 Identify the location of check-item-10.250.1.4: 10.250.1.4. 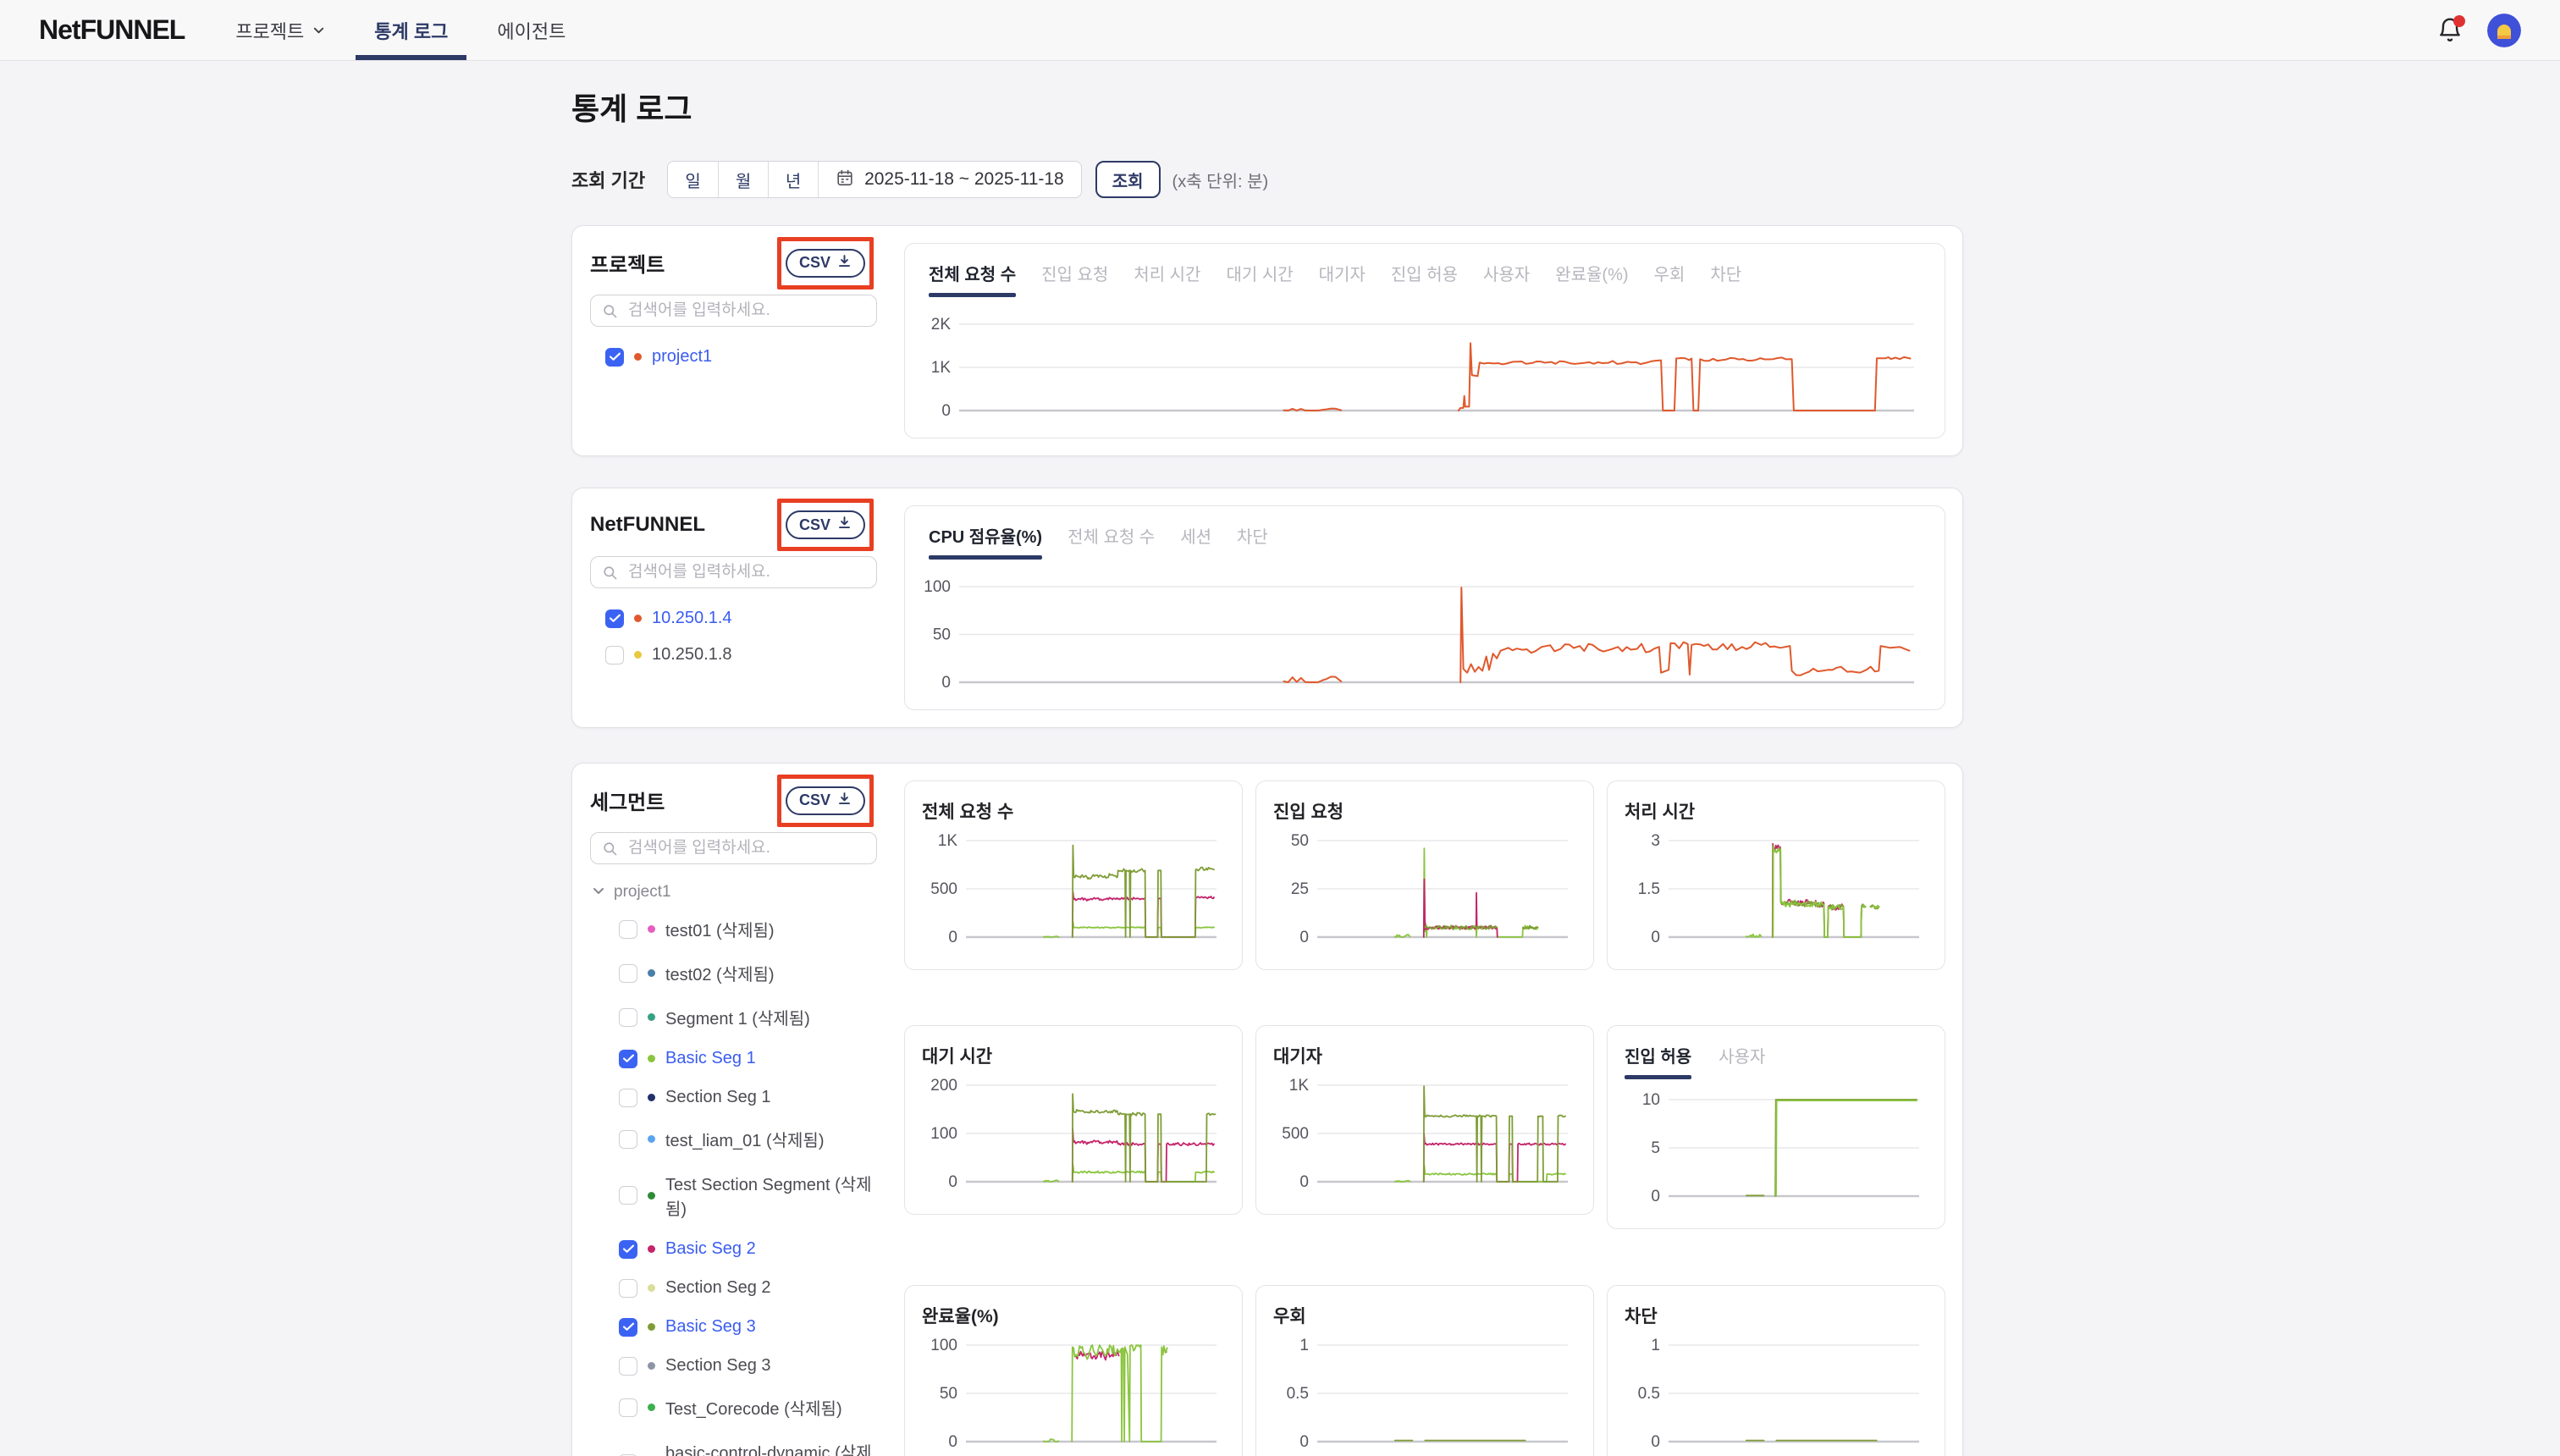
(741, 618).